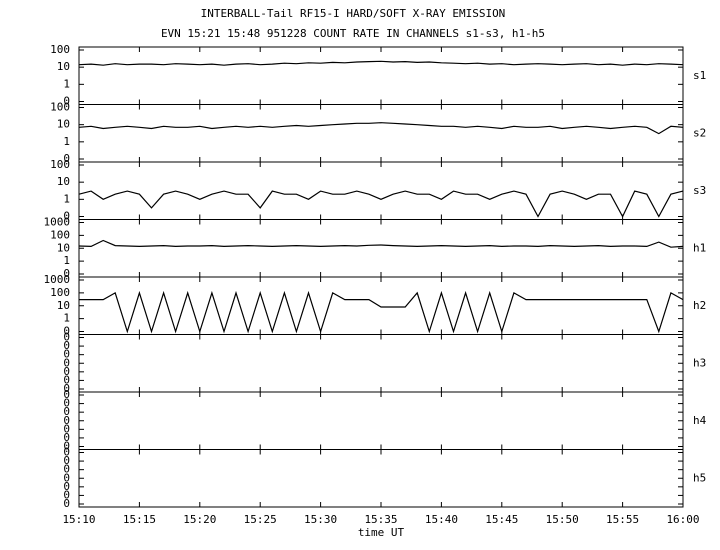 Image resolution: width=720 pixels, height=550 pixels. What do you see at coordinates (682, 519) in the screenshot?
I see `x-tick-label: 16:00` at bounding box center [682, 519].